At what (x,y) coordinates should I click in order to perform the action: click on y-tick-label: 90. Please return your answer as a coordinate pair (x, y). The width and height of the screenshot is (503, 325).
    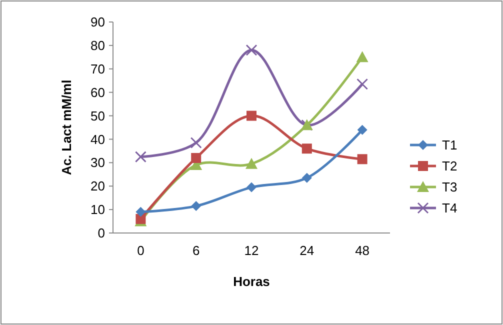
    Looking at the image, I should click on (97, 22).